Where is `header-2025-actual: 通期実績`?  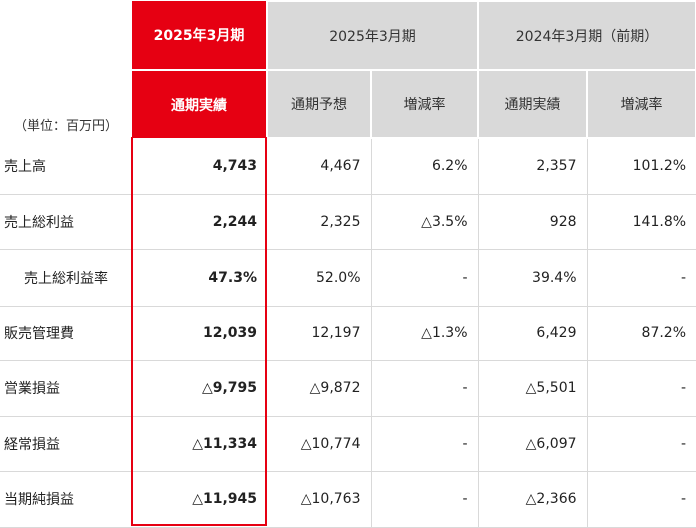 header-2025-actual: 通期実績 is located at coordinates (199, 104).